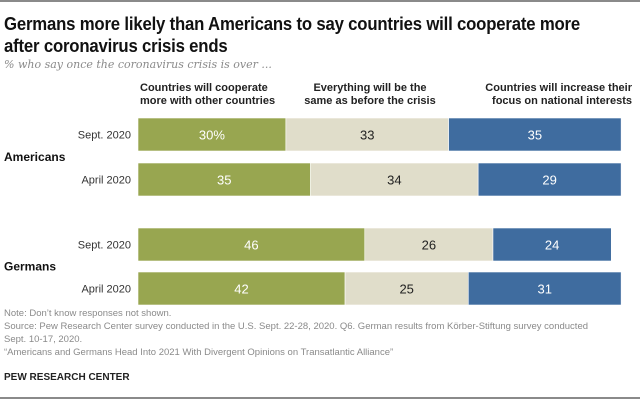 The image size is (640, 400). I want to click on top-rule, so click(320, 1).